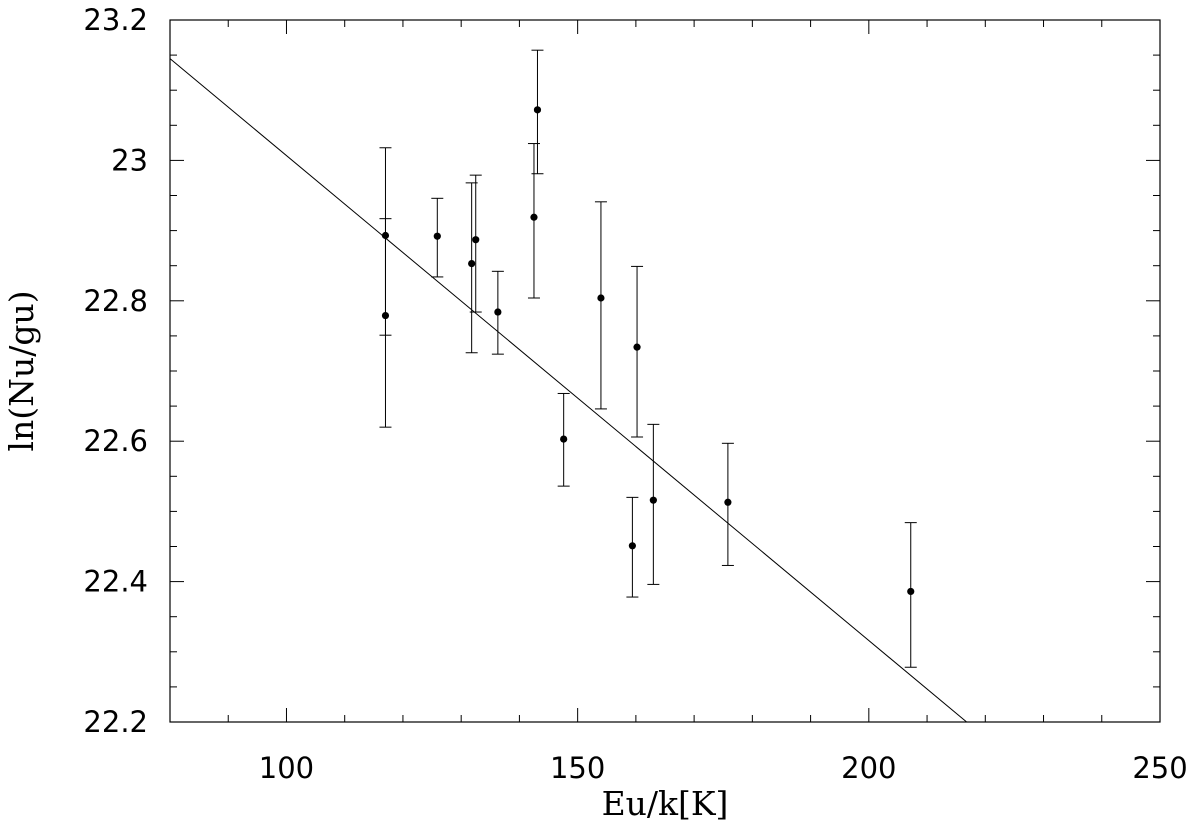 The height and width of the screenshot is (828, 1200). I want to click on x-tick-label: 250, so click(1159, 768).